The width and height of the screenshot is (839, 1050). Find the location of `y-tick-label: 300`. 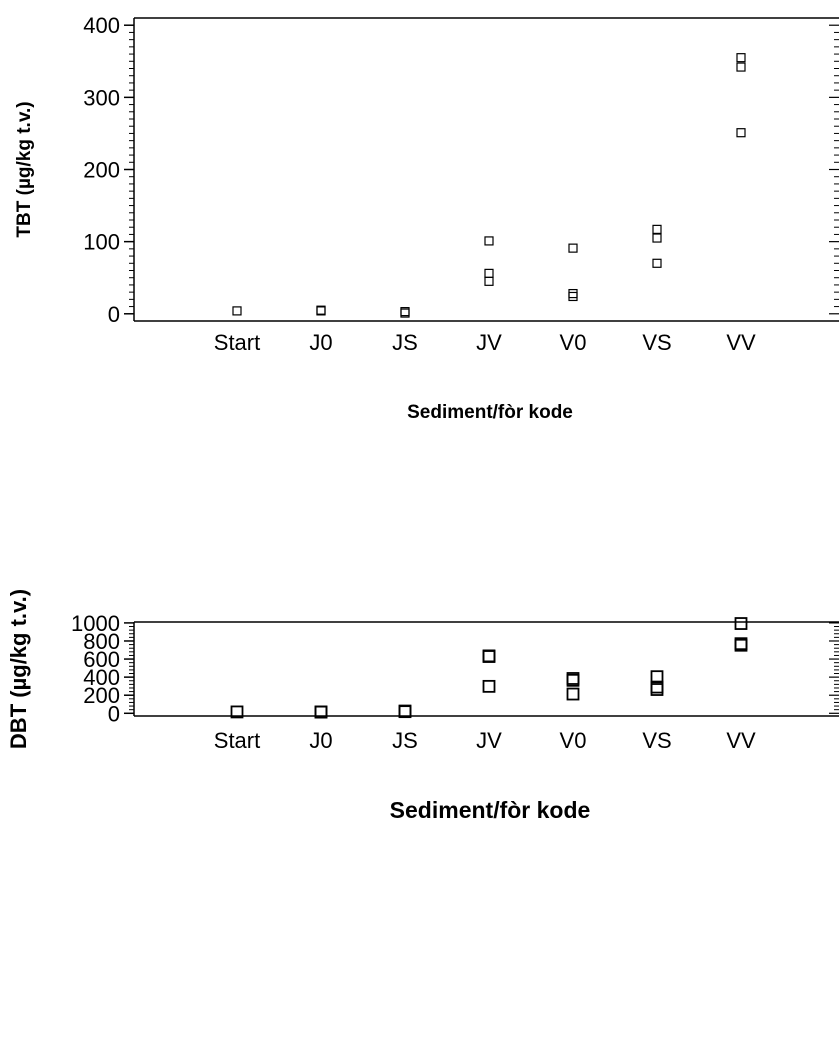

y-tick-label: 300 is located at coordinates (101, 97).